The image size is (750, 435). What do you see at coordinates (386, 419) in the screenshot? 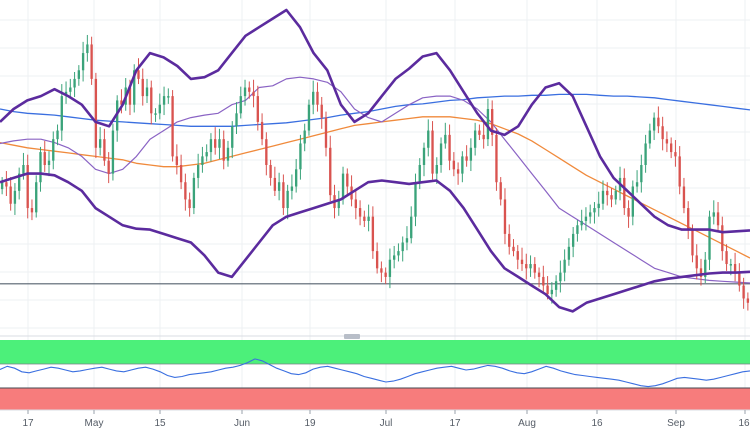
I see `x-axis: 17 May 15 Jun 19 Jul 17 Aug 16 Sep 16` at bounding box center [386, 419].